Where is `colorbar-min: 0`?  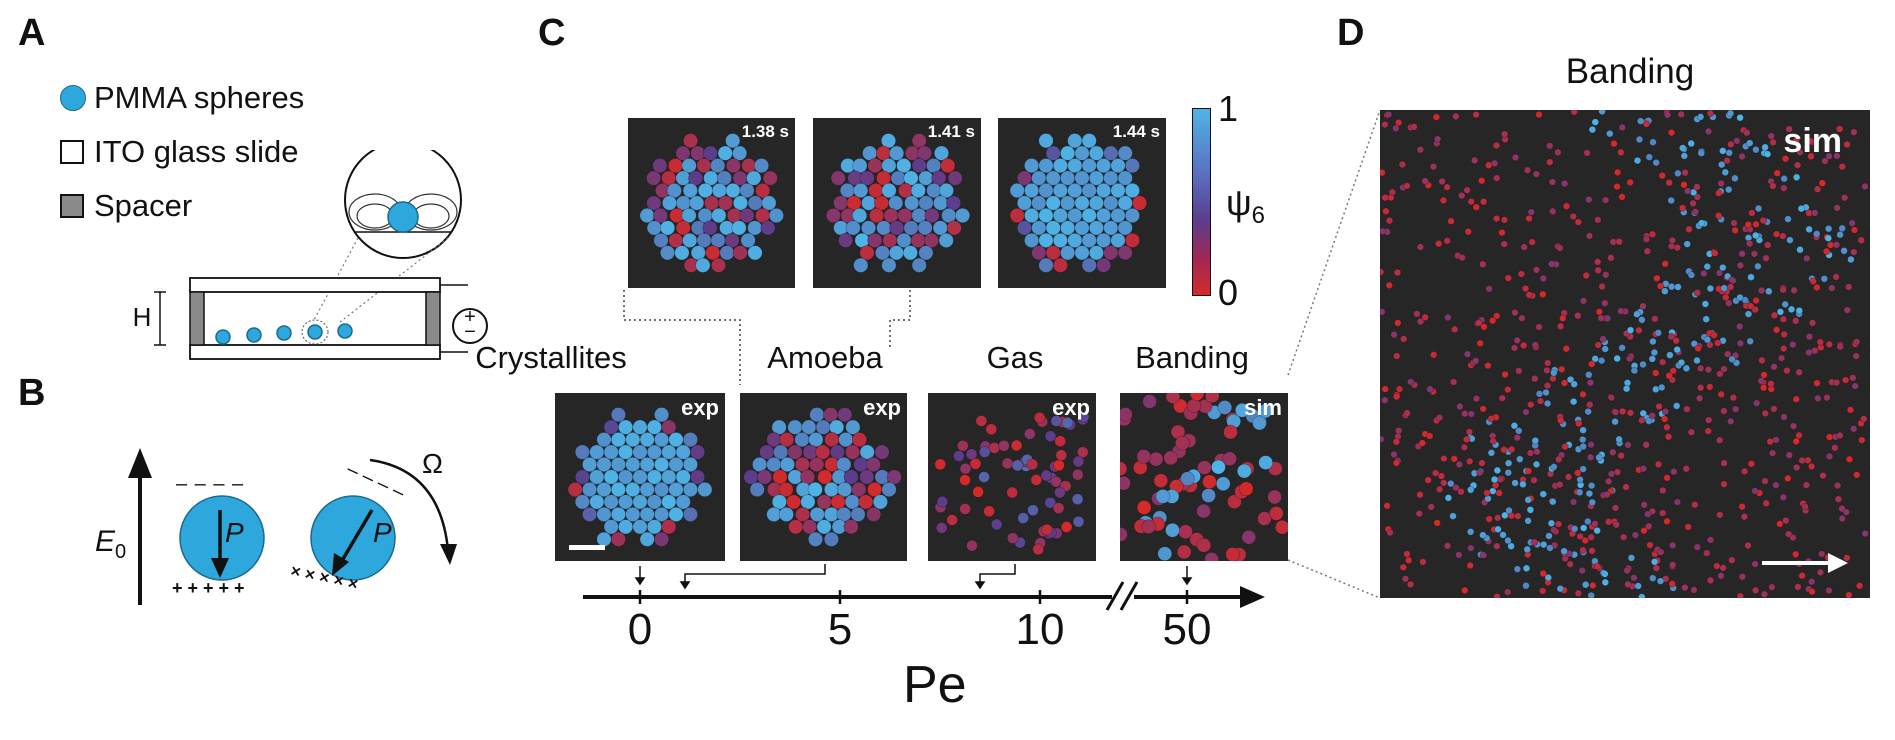
colorbar-min: 0 is located at coordinates (1228, 292).